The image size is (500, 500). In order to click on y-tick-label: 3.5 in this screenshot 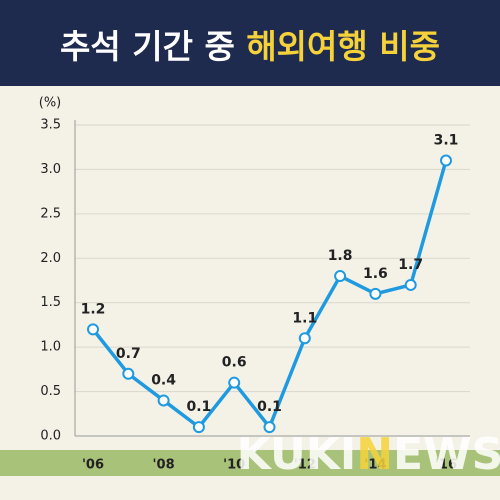, I will do `click(50, 125)`.